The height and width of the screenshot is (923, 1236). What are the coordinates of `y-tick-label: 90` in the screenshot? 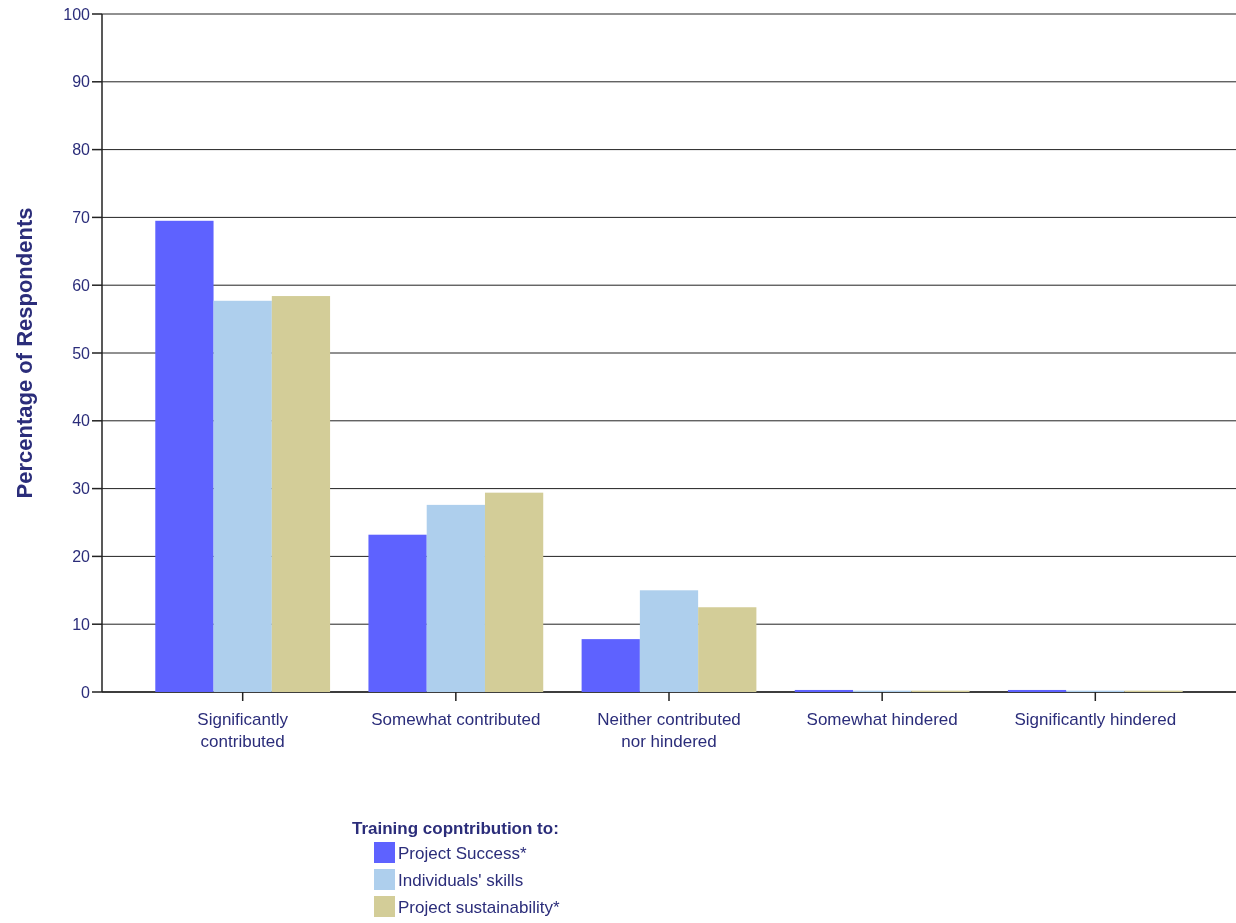 It's located at (81, 82).